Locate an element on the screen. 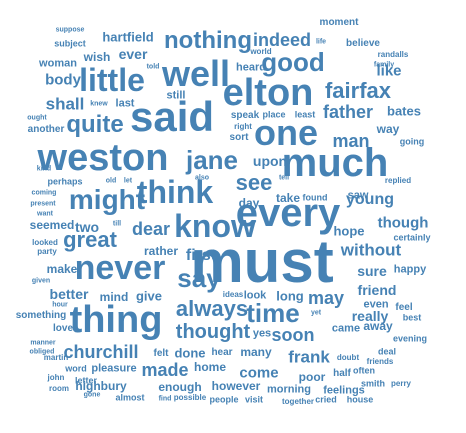  word: wish is located at coordinates (97, 57).